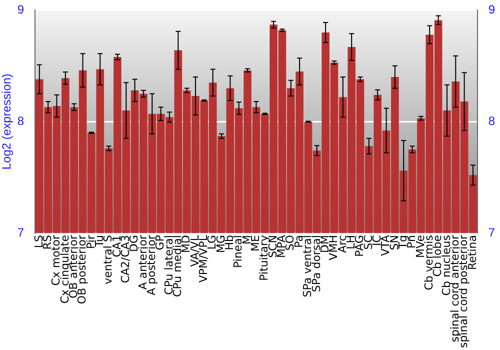 Image resolution: width=500 pixels, height=350 pixels. What do you see at coordinates (20, 121) in the screenshot?
I see `y-tick-label: 8` at bounding box center [20, 121].